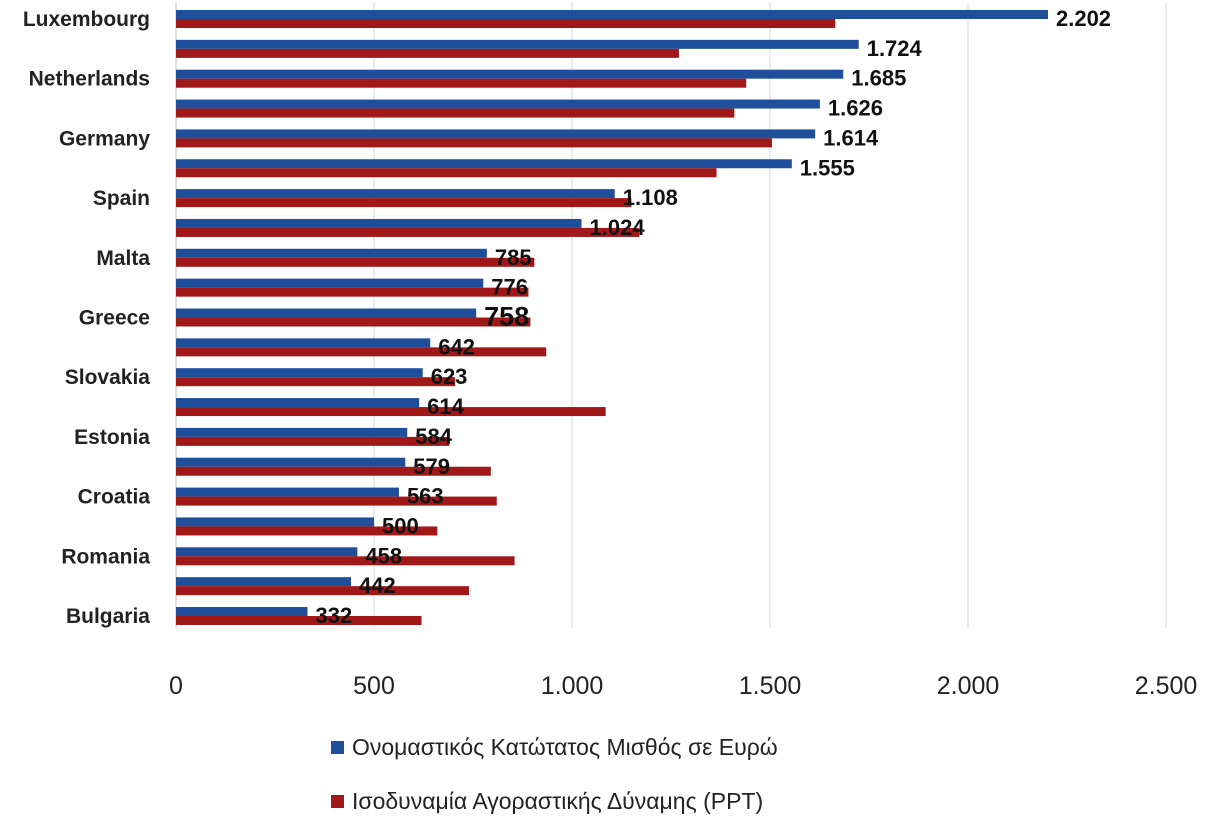 The width and height of the screenshot is (1222, 826). I want to click on category-label: Croatia, so click(114, 497).